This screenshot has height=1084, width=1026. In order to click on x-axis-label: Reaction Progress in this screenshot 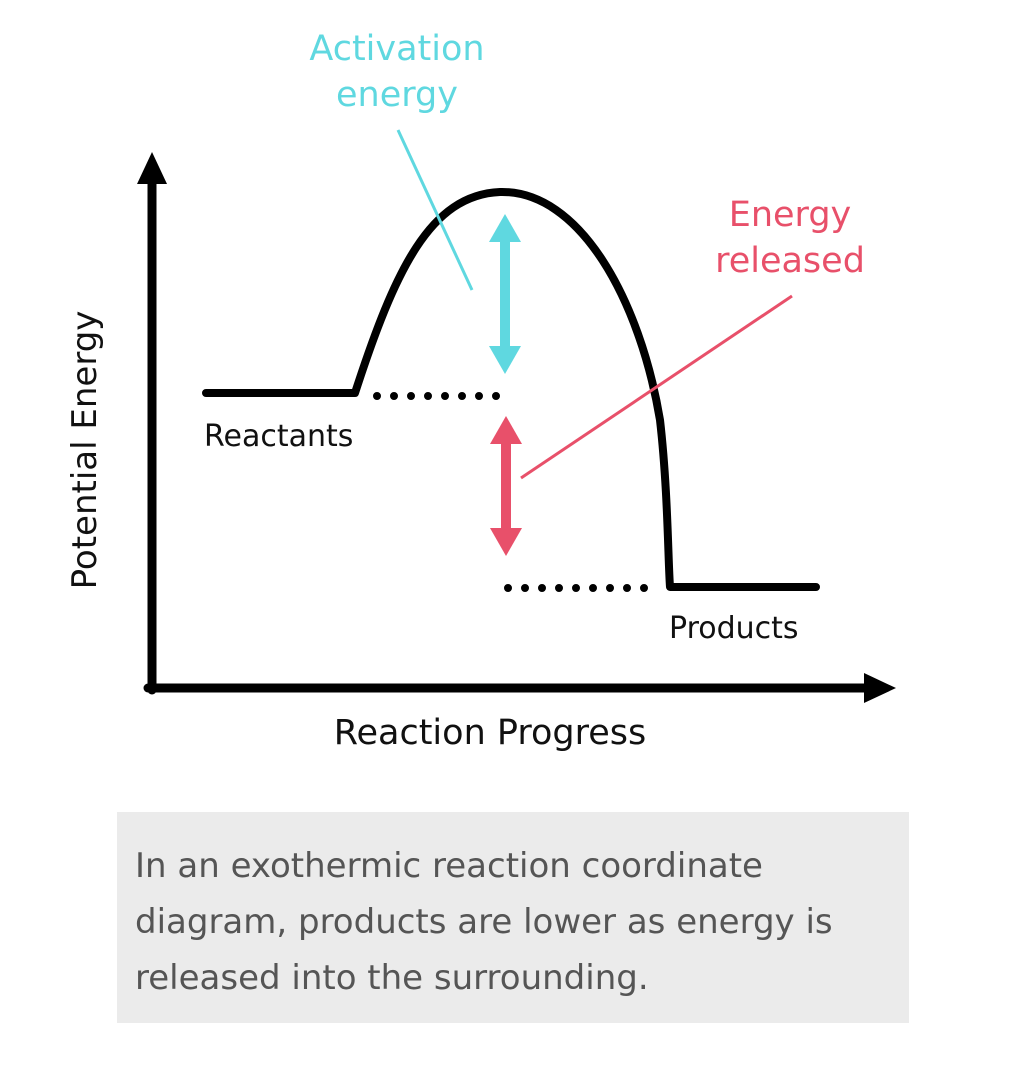, I will do `click(490, 733)`.